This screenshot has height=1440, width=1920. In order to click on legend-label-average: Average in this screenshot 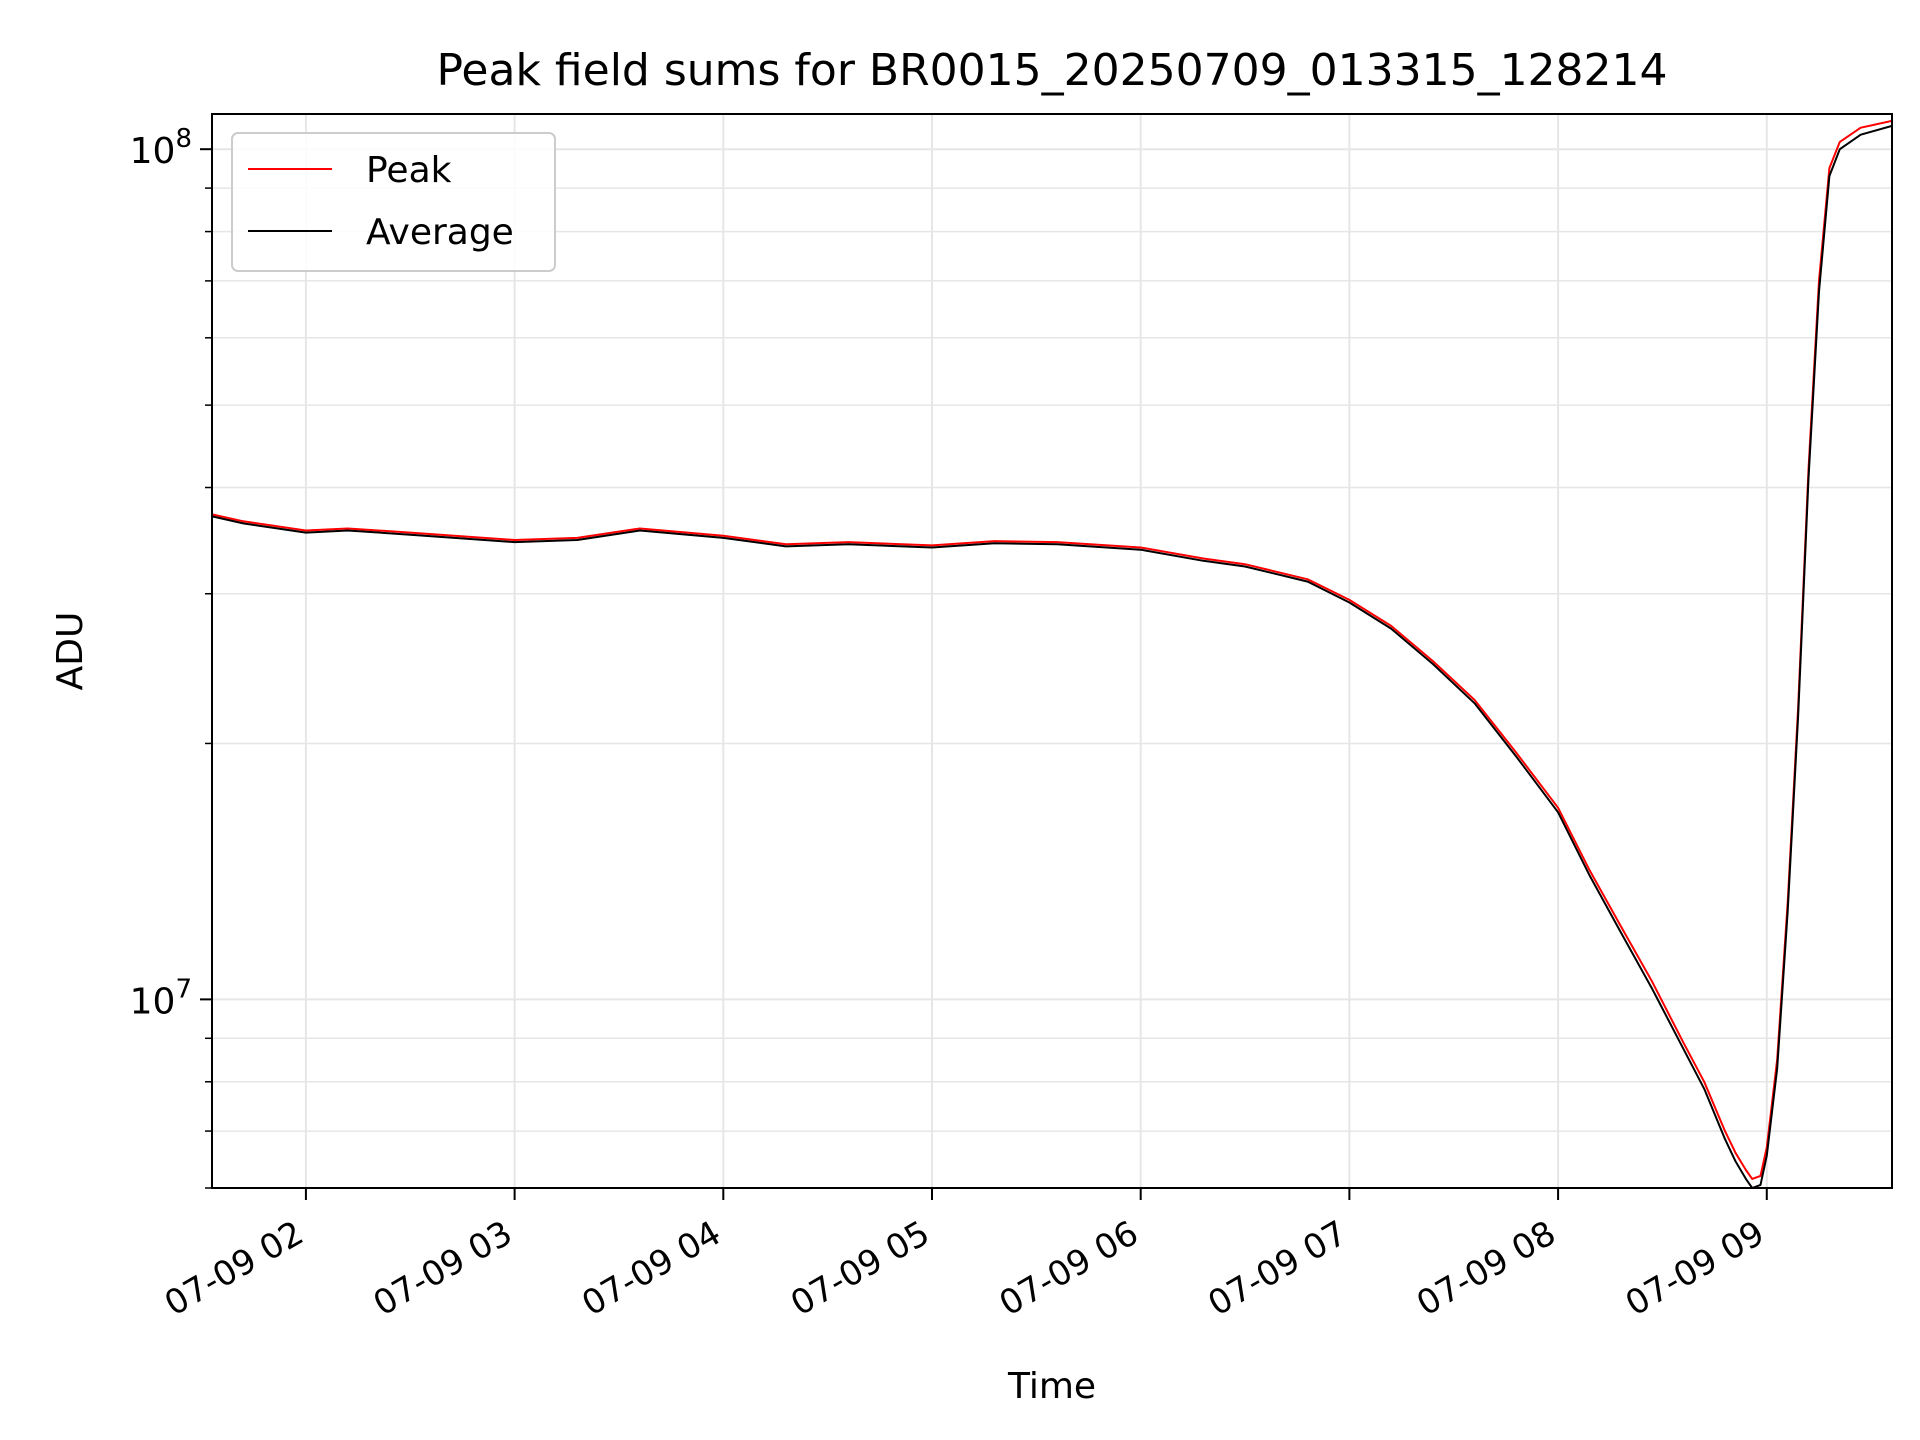, I will do `click(440, 232)`.